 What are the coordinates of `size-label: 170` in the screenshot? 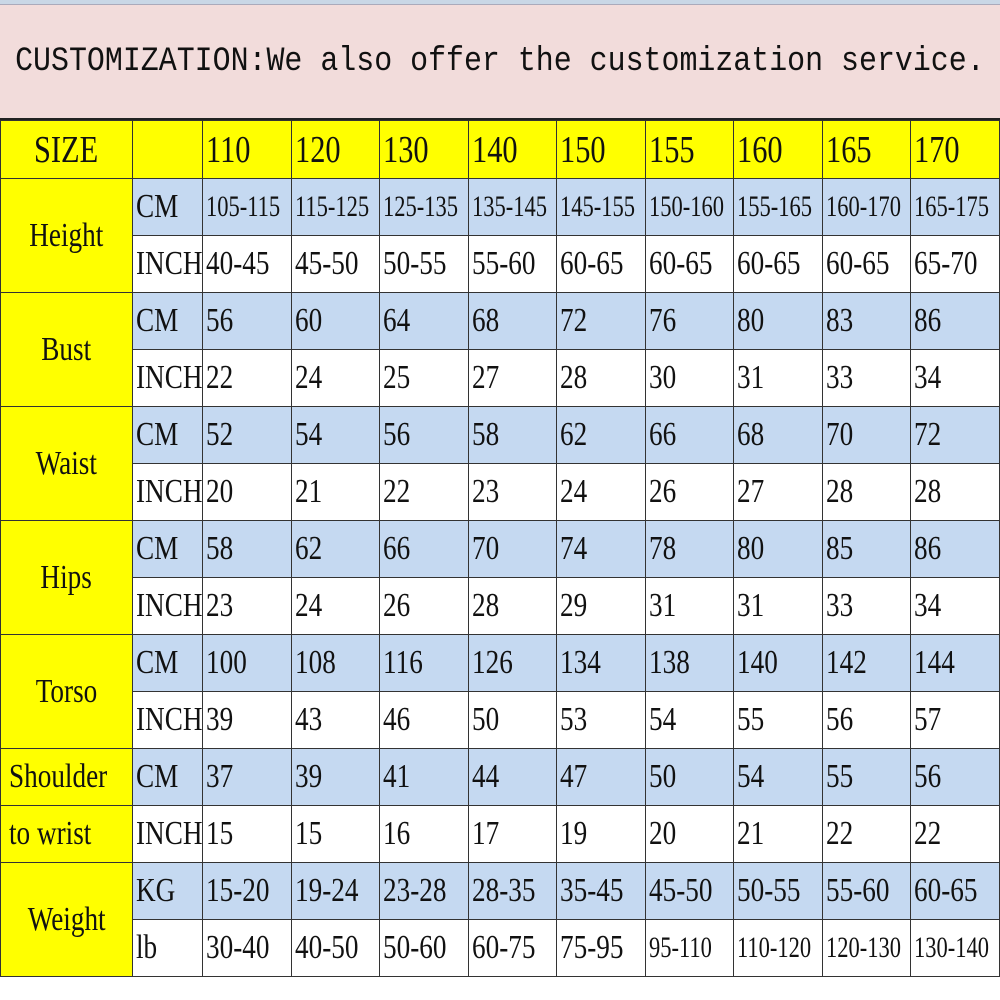 It's located at (937, 149).